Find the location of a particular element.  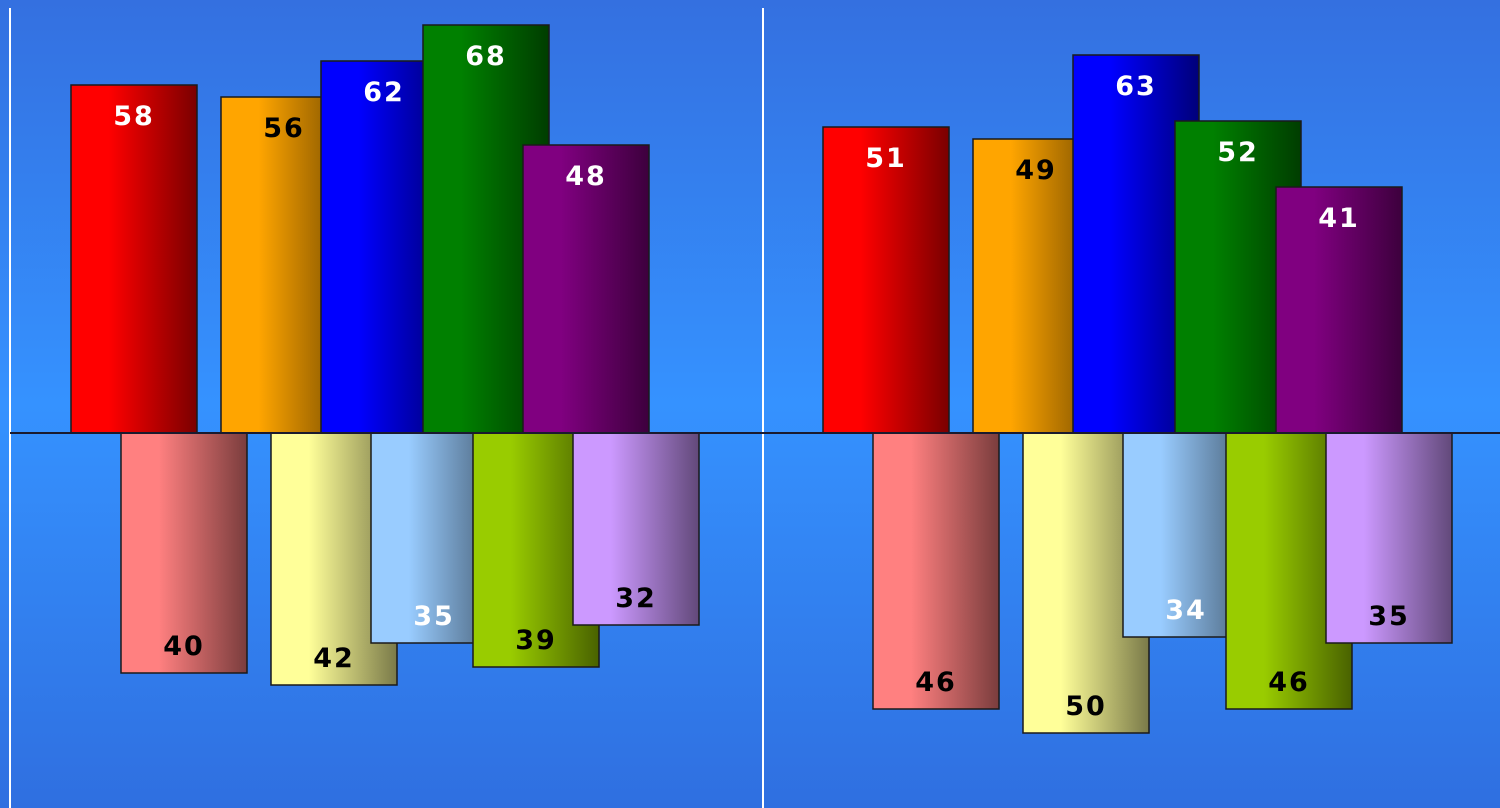

data-label-negative-3: 35 is located at coordinates (434, 616).